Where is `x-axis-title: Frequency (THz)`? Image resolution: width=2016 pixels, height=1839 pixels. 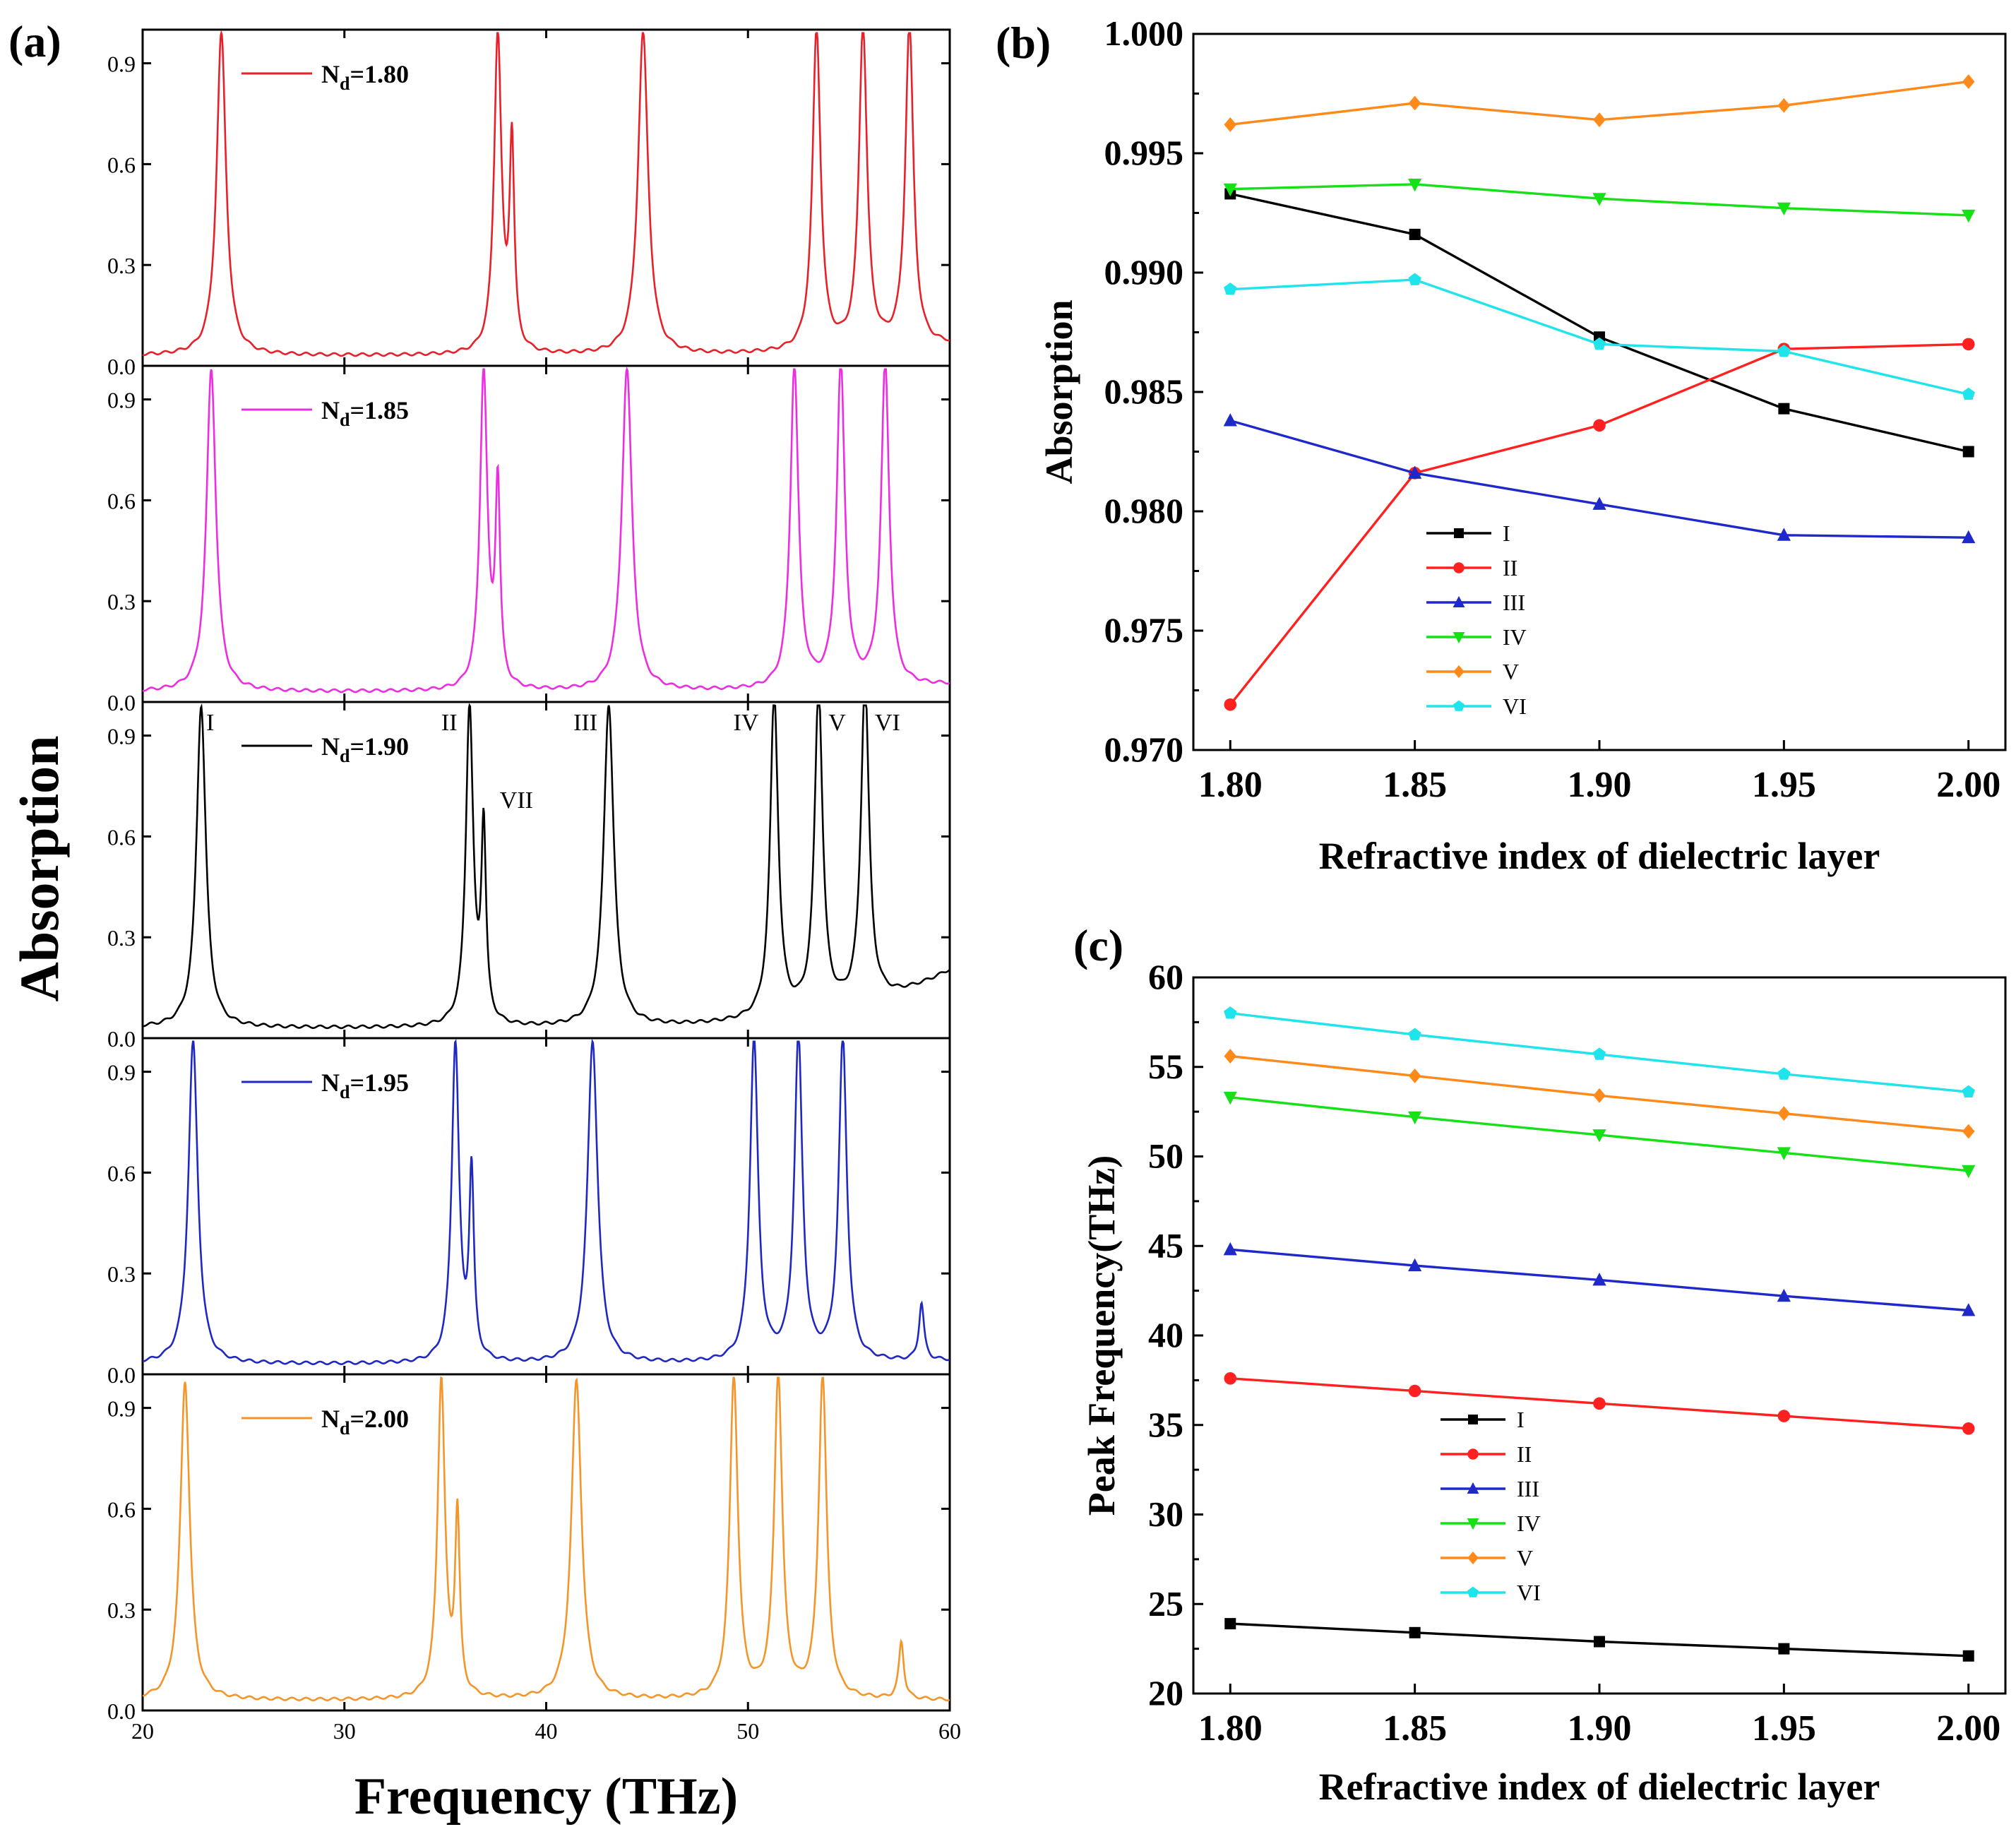
x-axis-title: Frequency (THz) is located at coordinates (546, 1797).